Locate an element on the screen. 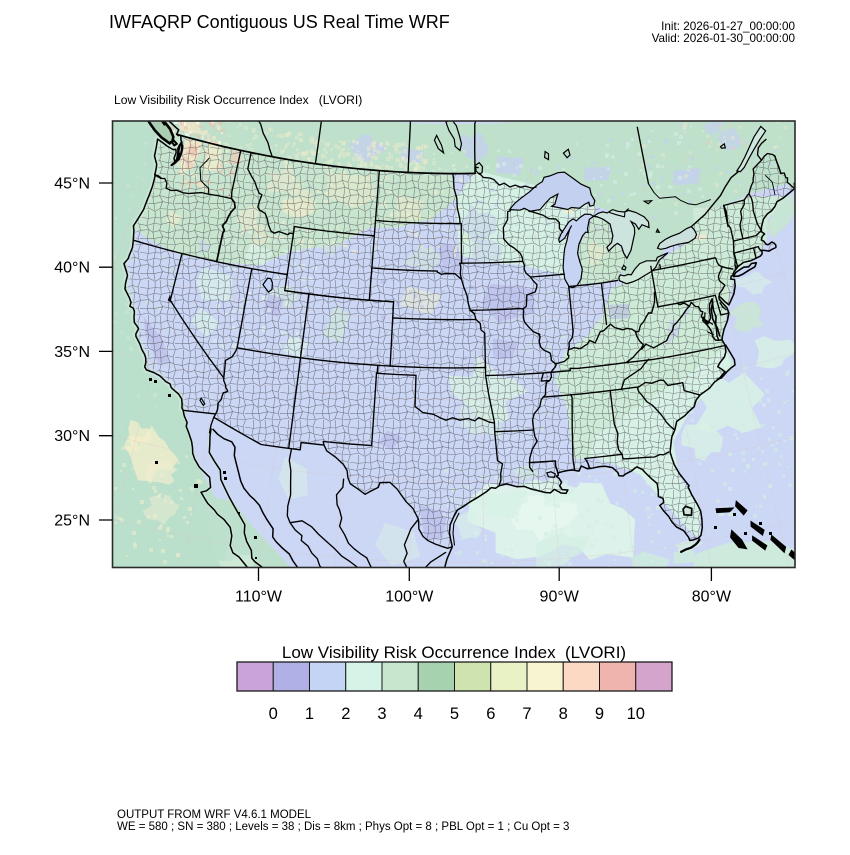 The height and width of the screenshot is (855, 850). svg-text: 4 is located at coordinates (418, 714).